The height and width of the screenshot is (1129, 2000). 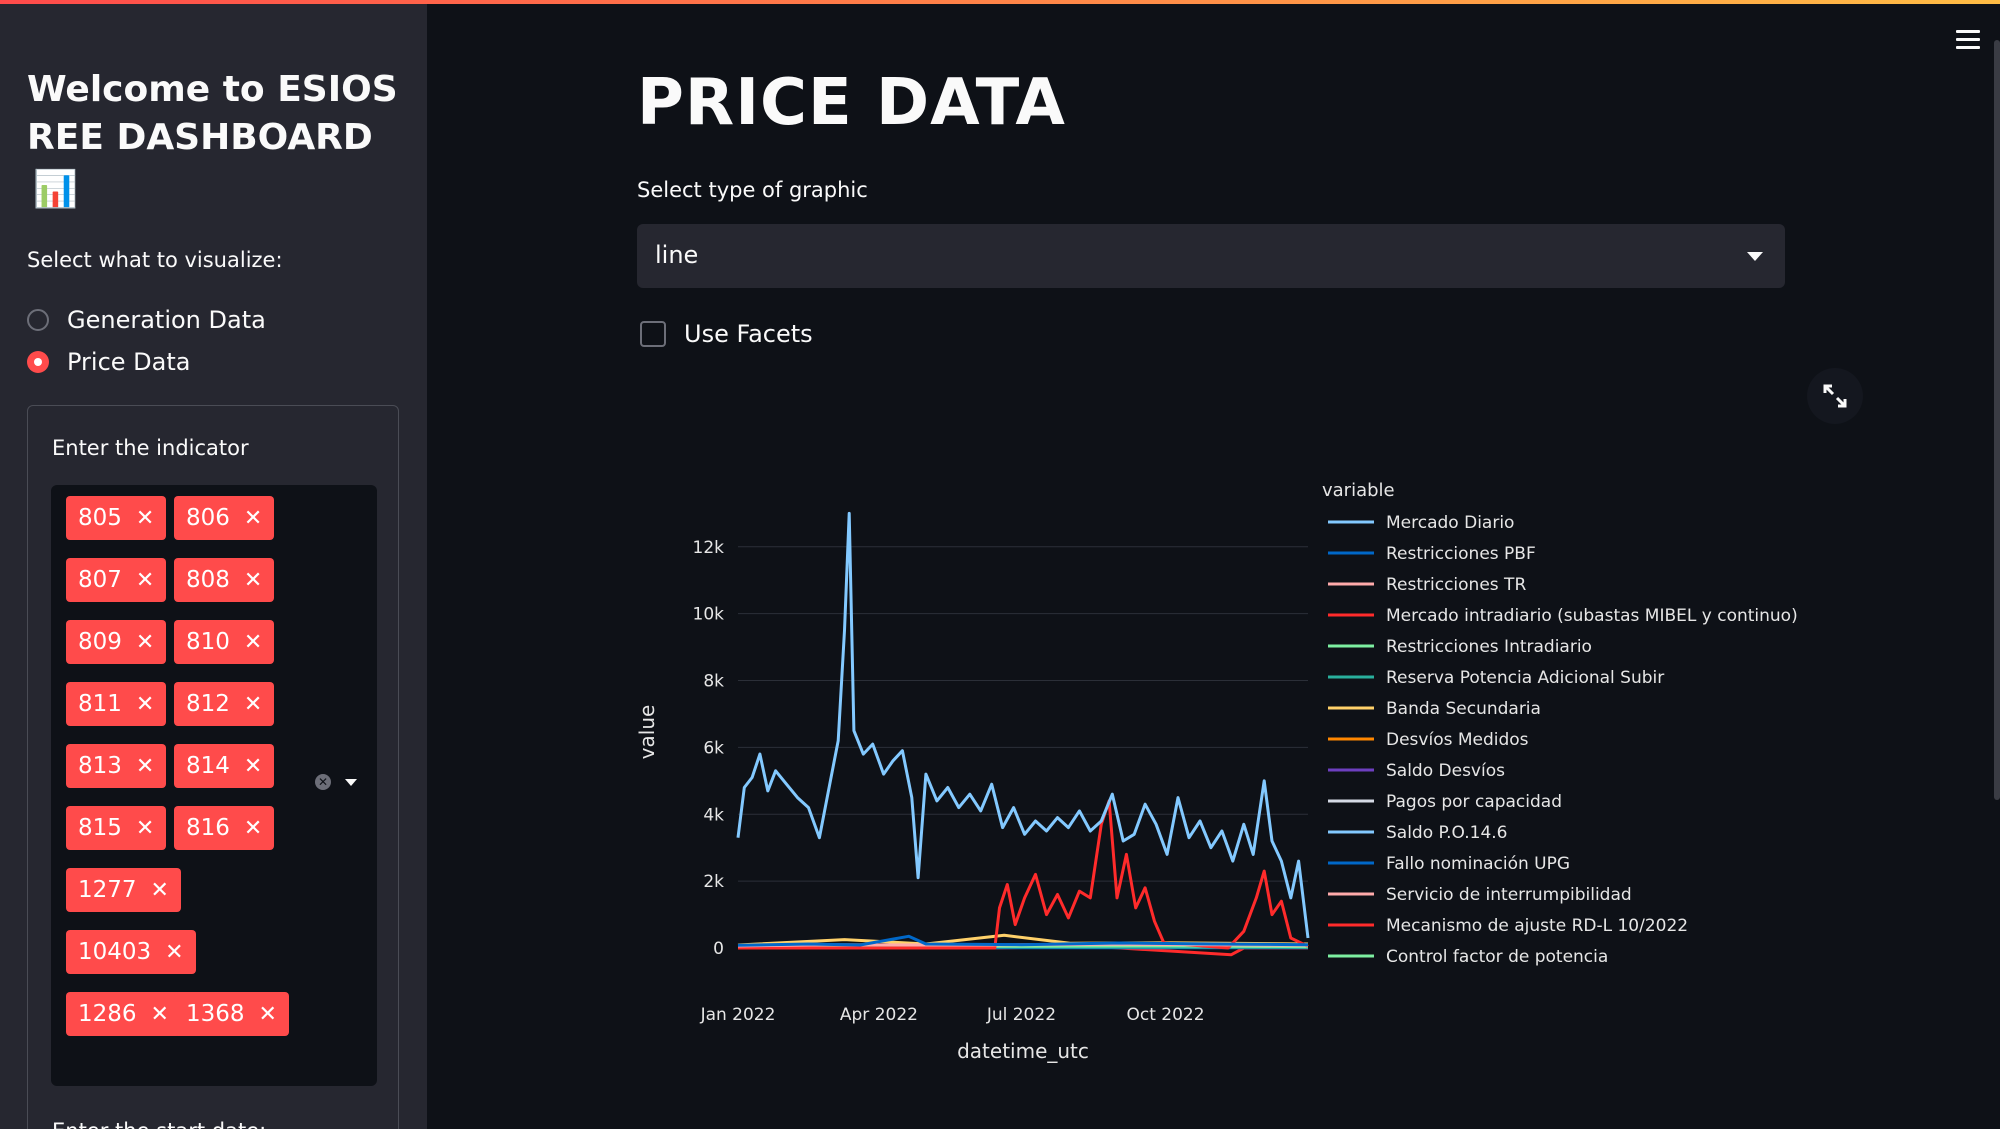 What do you see at coordinates (752, 190) in the screenshot?
I see `graphic-type-label: Select type of graphic` at bounding box center [752, 190].